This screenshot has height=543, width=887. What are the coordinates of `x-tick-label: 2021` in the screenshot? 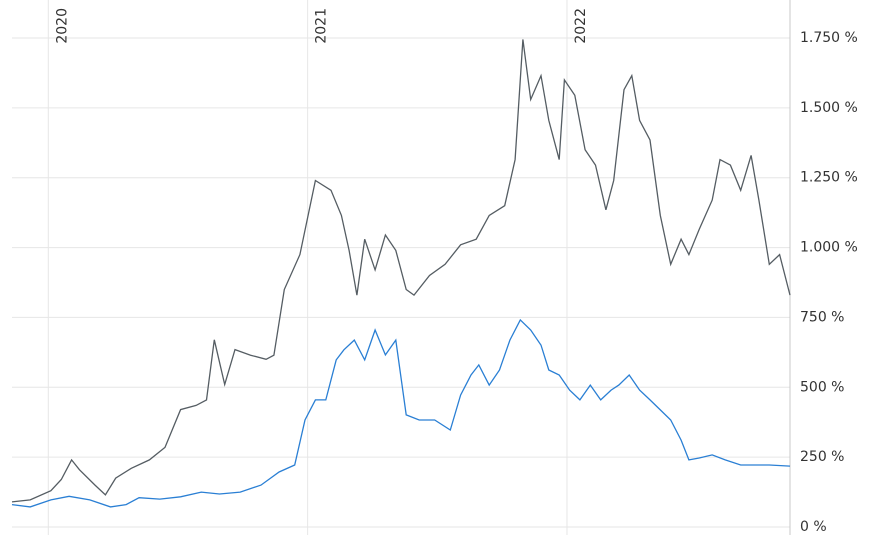 It's located at (322, 26).